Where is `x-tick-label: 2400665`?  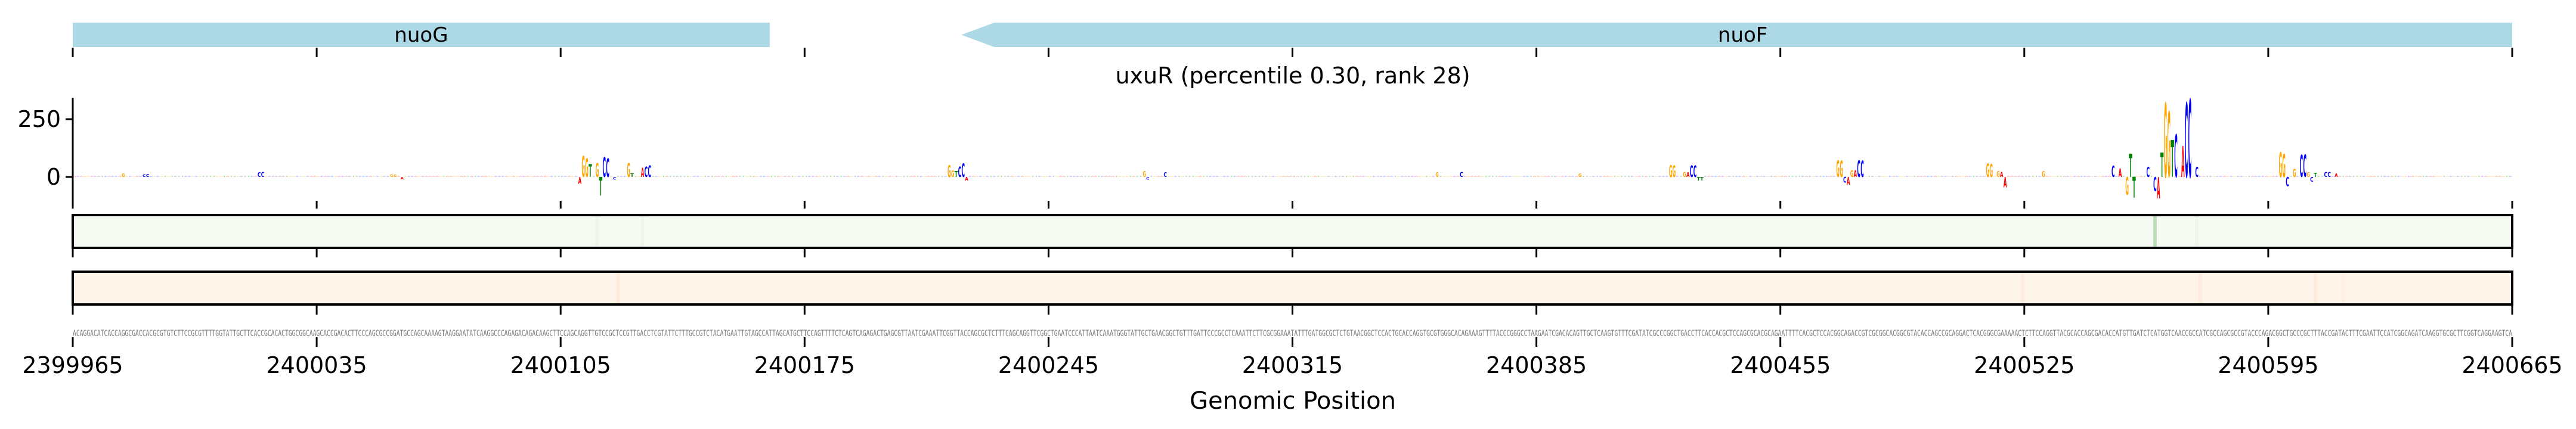 x-tick-label: 2400665 is located at coordinates (2512, 365).